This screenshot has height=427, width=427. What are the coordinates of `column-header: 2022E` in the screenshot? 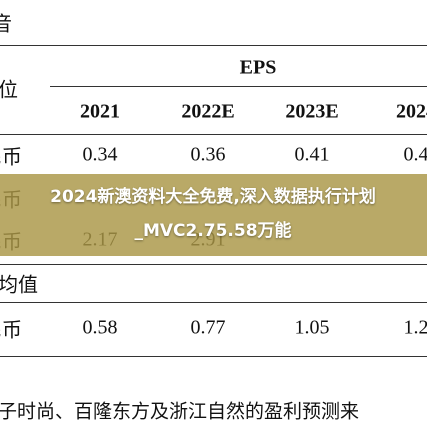 It's located at (208, 111).